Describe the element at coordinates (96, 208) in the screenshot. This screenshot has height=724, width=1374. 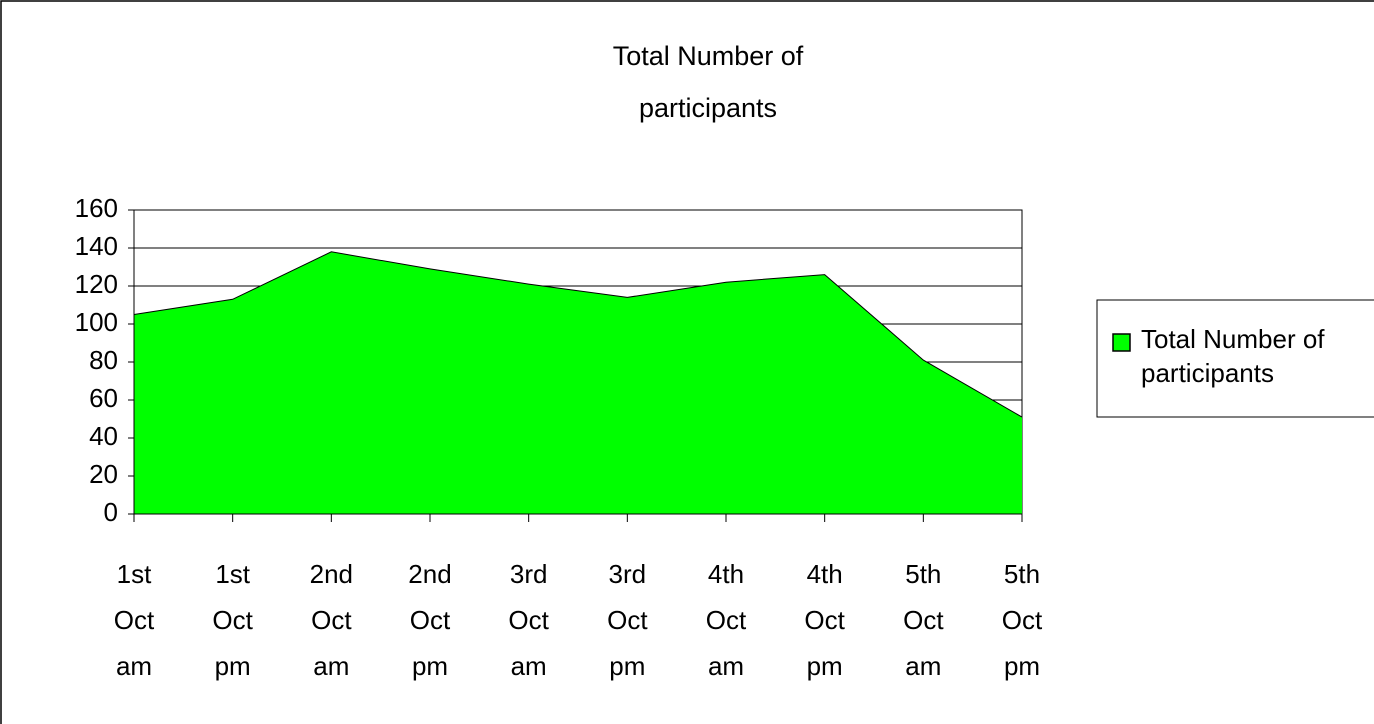
I see `y-tick-label: 160` at that location.